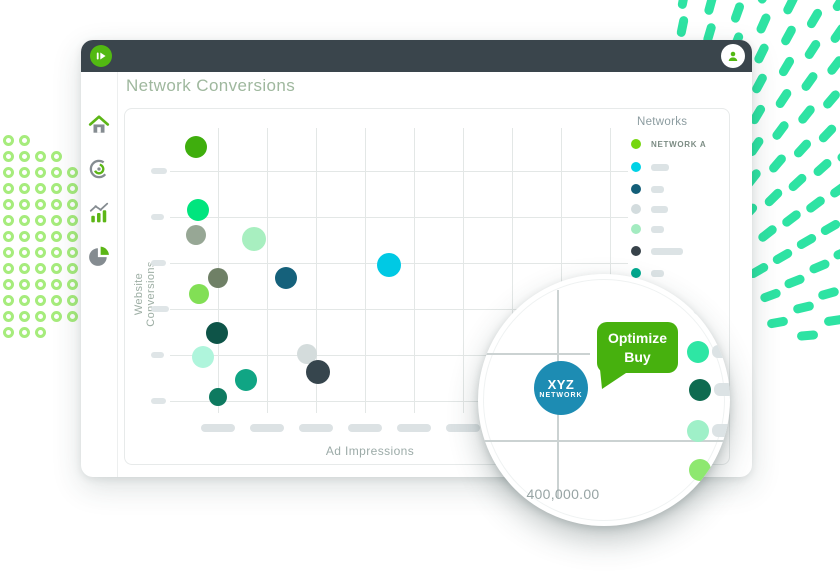 The width and height of the screenshot is (840, 583). I want to click on sidebar-item-targeting, so click(99, 169).